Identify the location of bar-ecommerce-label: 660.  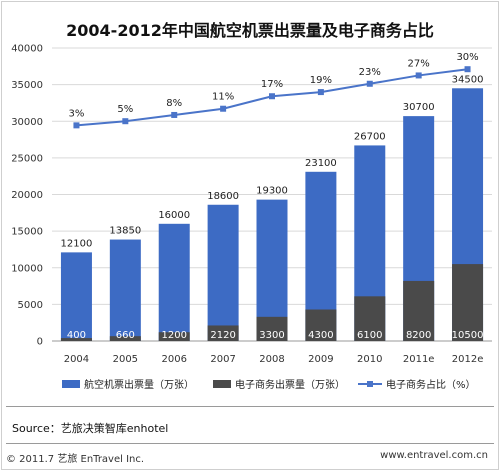
(125, 335).